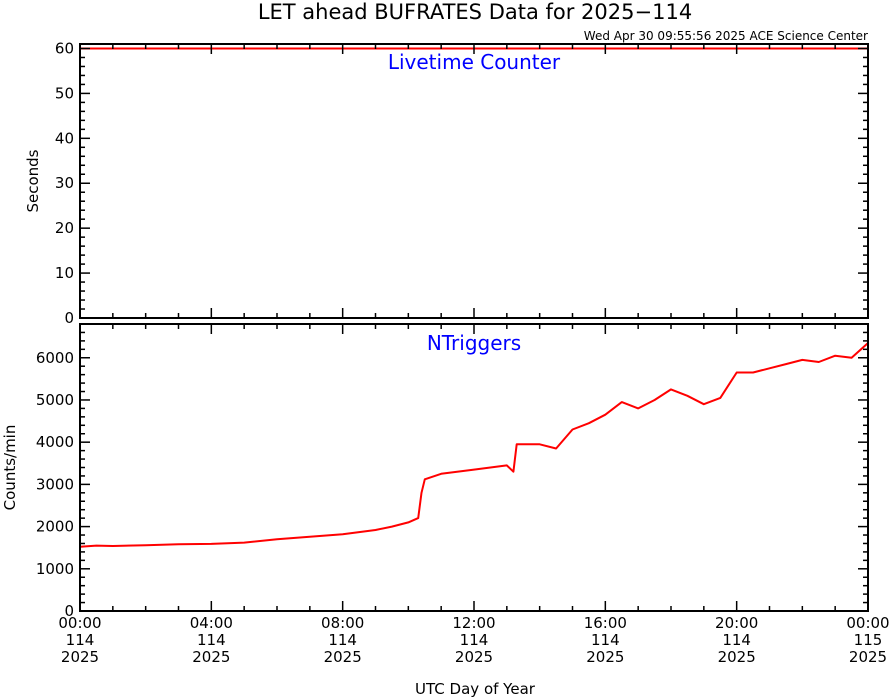 The width and height of the screenshot is (894, 700). Describe the element at coordinates (55, 358) in the screenshot. I see `ntriggers-y-tick-label: 6000` at that location.